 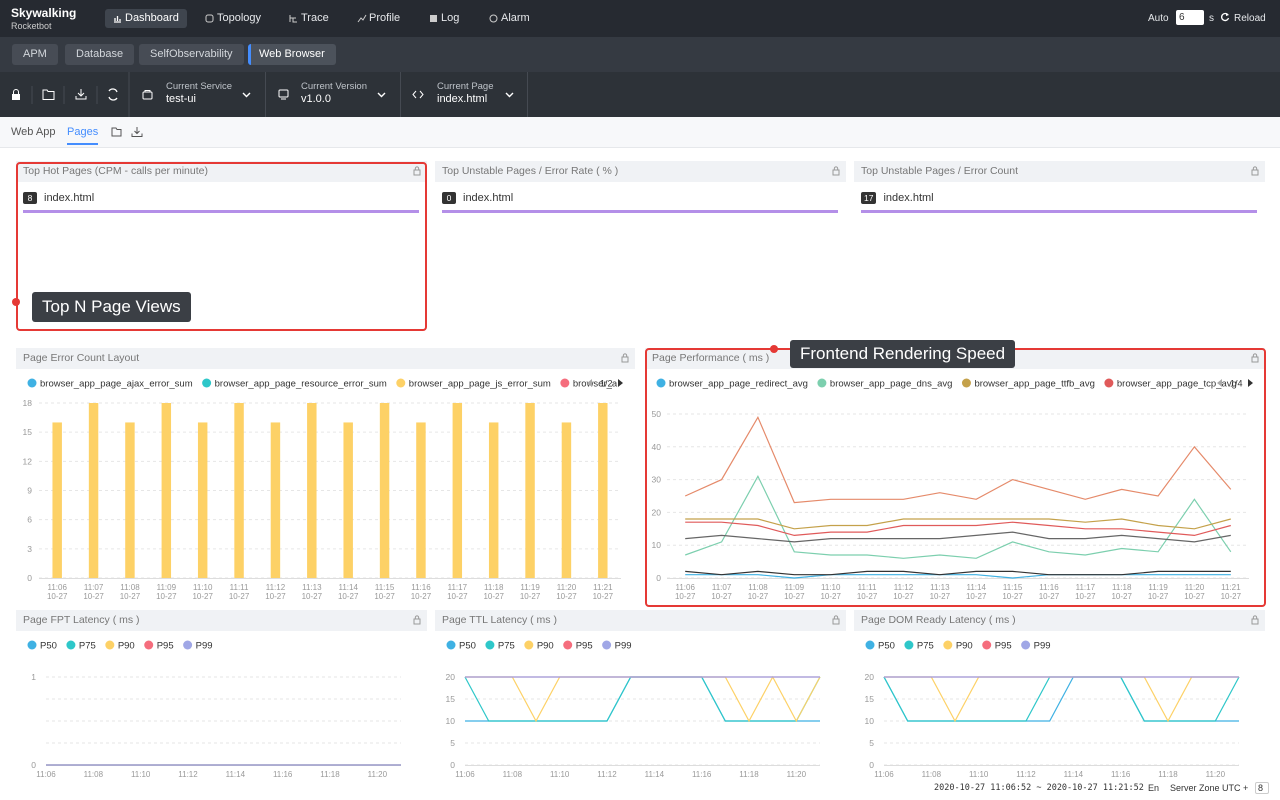 I want to click on topn-item: 17 index.html, so click(x=897, y=198).